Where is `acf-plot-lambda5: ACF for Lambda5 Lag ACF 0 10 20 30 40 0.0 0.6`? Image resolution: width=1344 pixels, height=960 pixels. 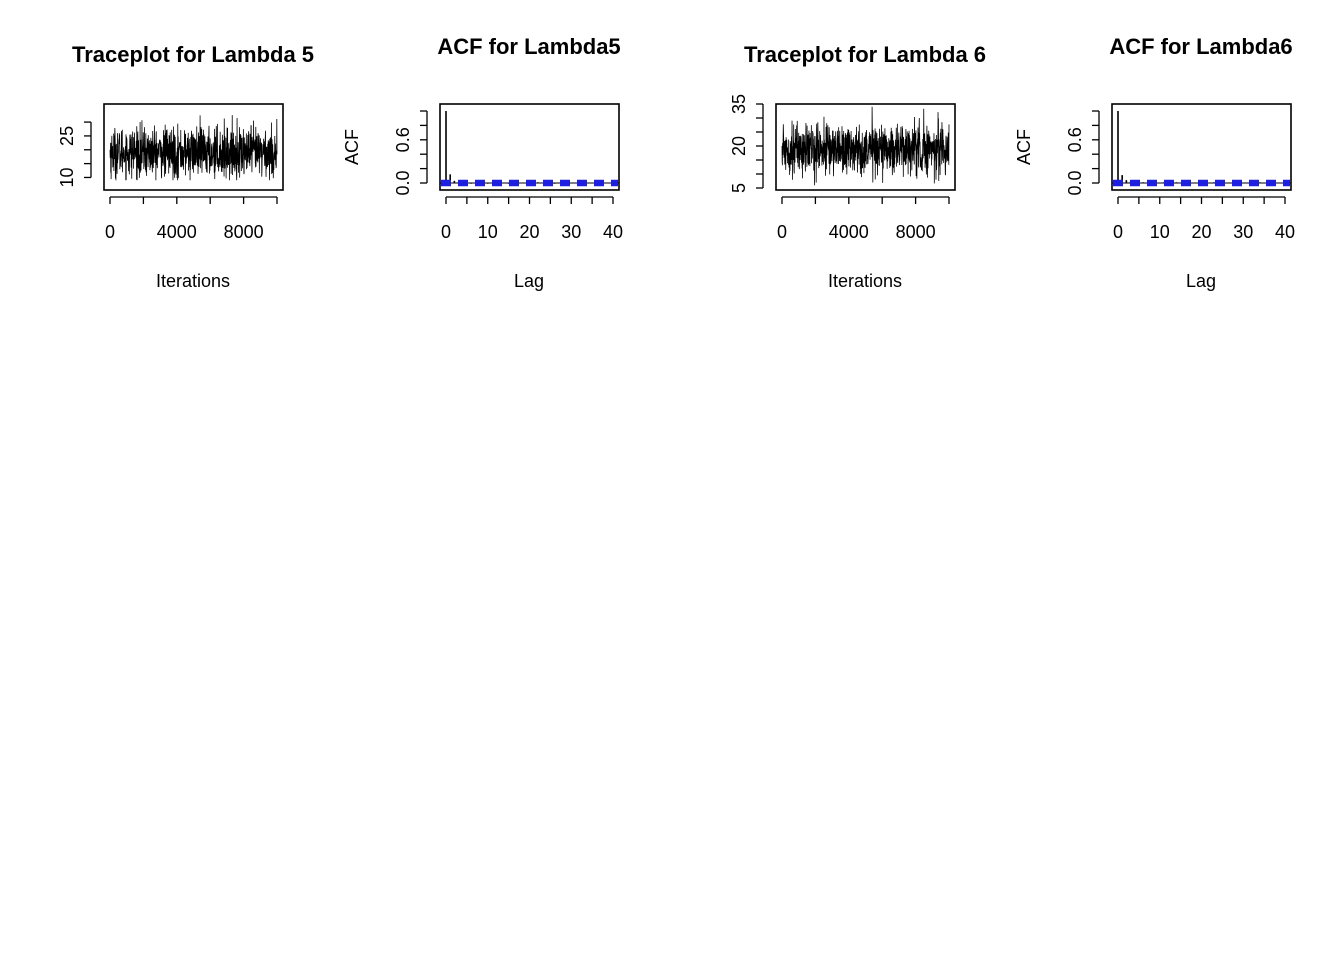
acf-plot-lambda5: ACF for Lambda5 Lag ACF 0 10 20 30 40 0.0 0.6 is located at coordinates (482, 162).